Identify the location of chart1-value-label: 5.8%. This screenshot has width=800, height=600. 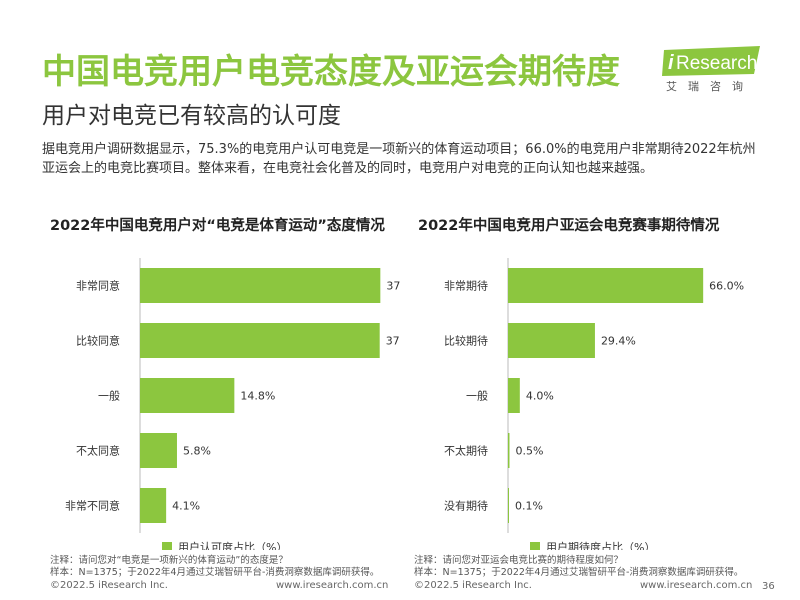
(197, 451).